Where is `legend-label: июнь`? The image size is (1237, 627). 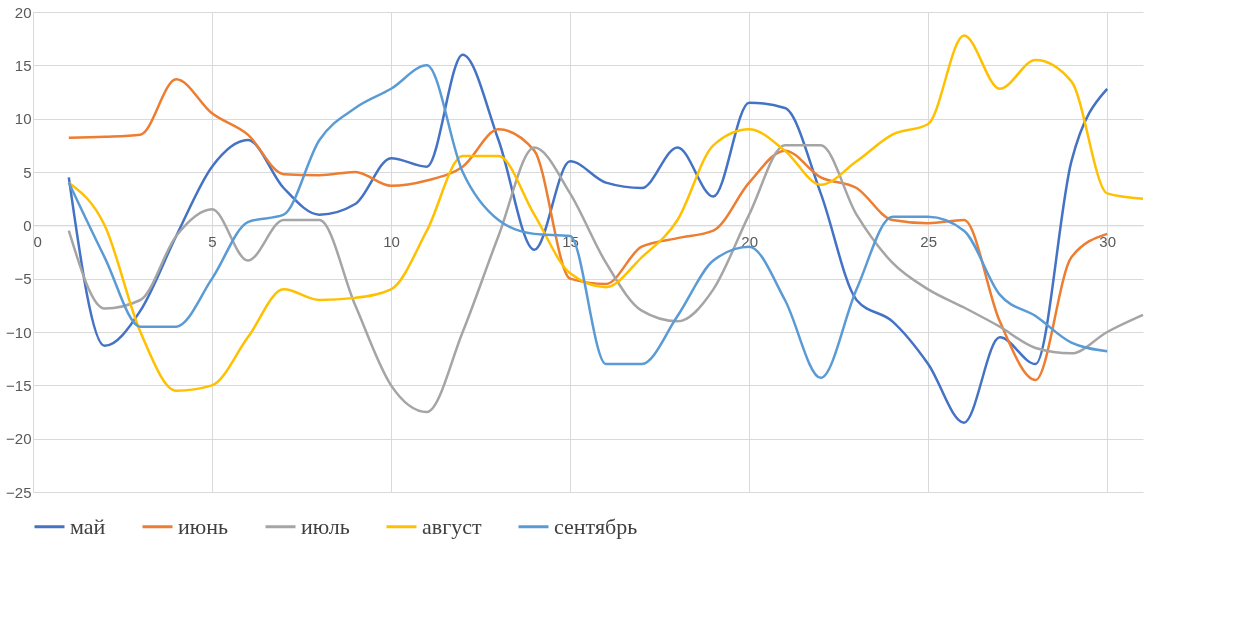 legend-label: июнь is located at coordinates (203, 526).